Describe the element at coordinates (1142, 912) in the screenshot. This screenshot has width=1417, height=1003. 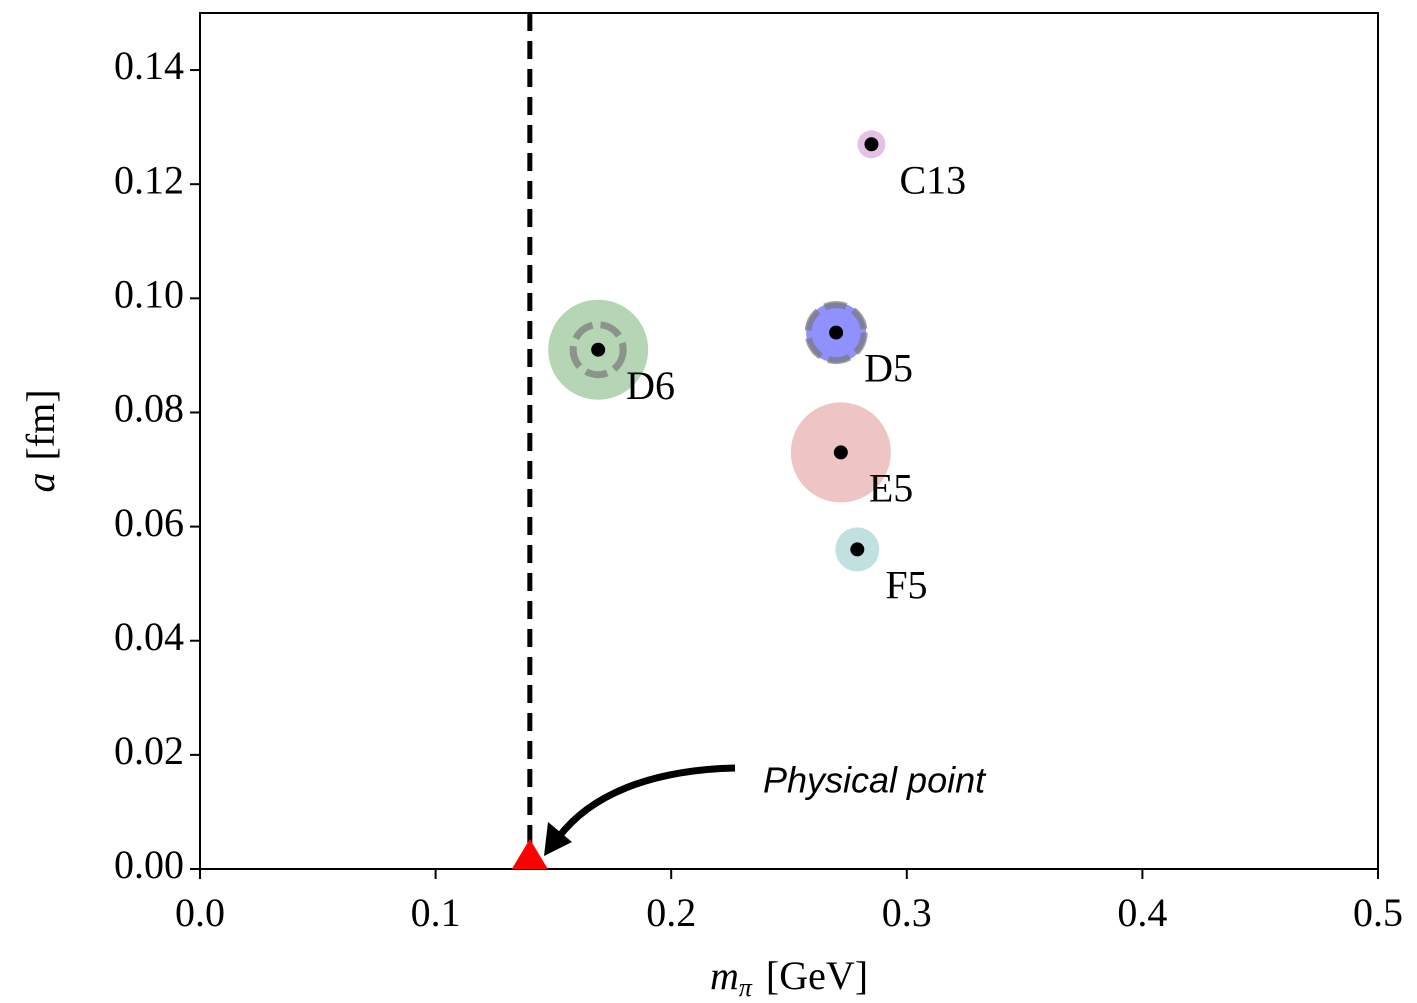
I see `x-tick-label: 0.4` at that location.